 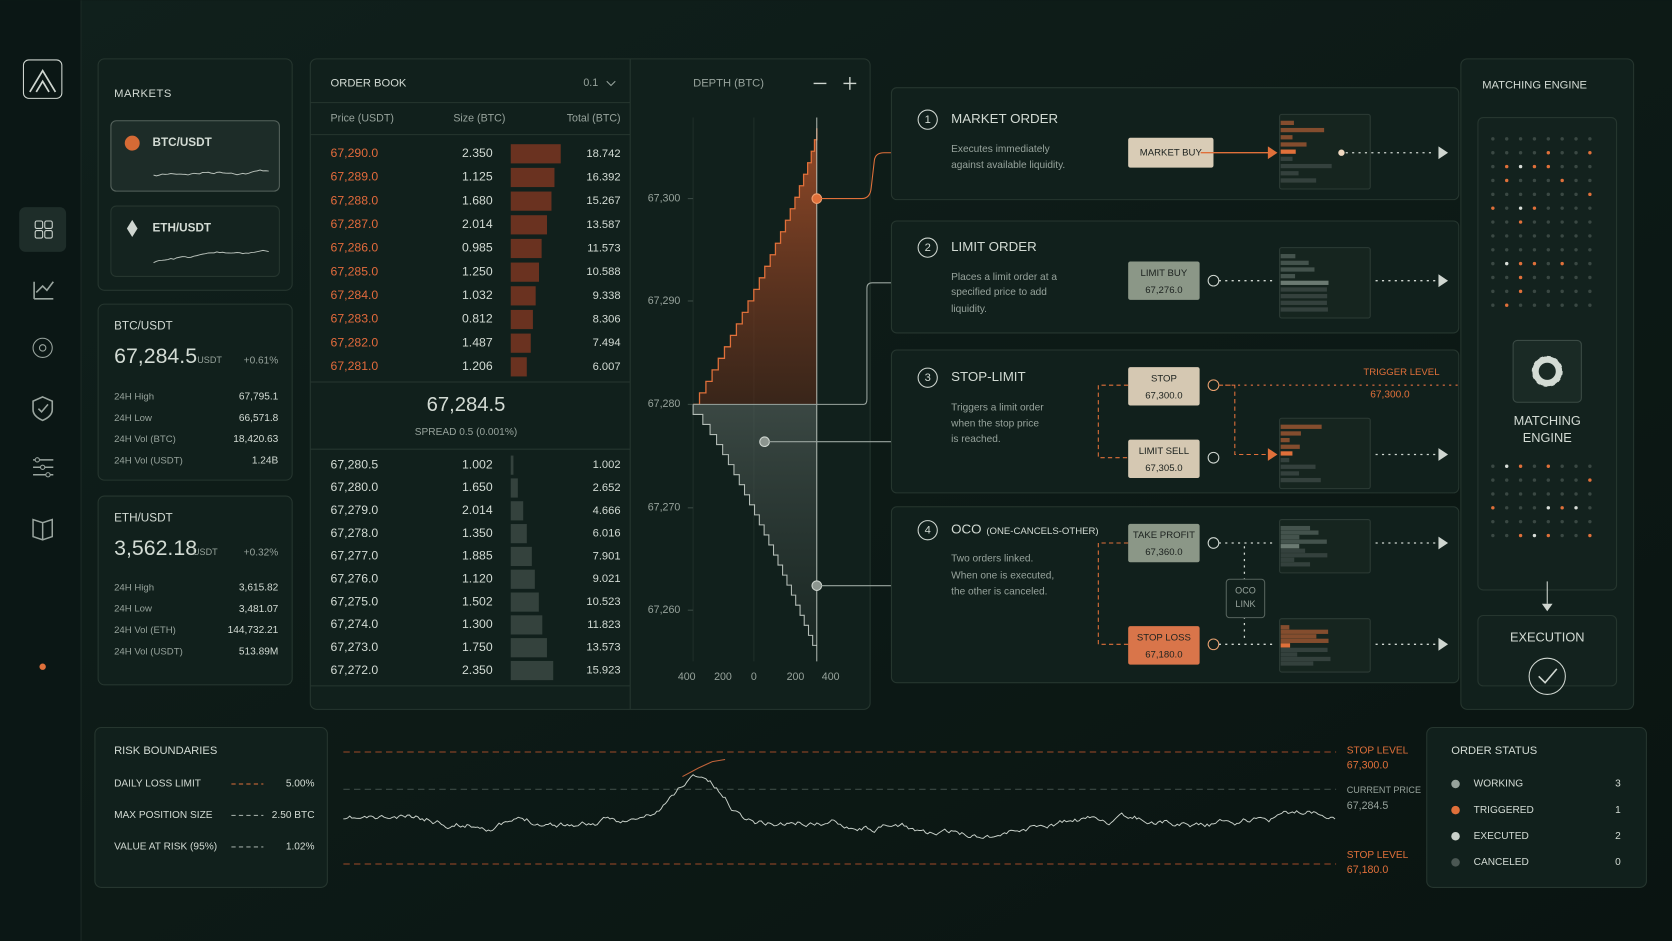 I want to click on last-price: 67,284.5, so click(x=466, y=405).